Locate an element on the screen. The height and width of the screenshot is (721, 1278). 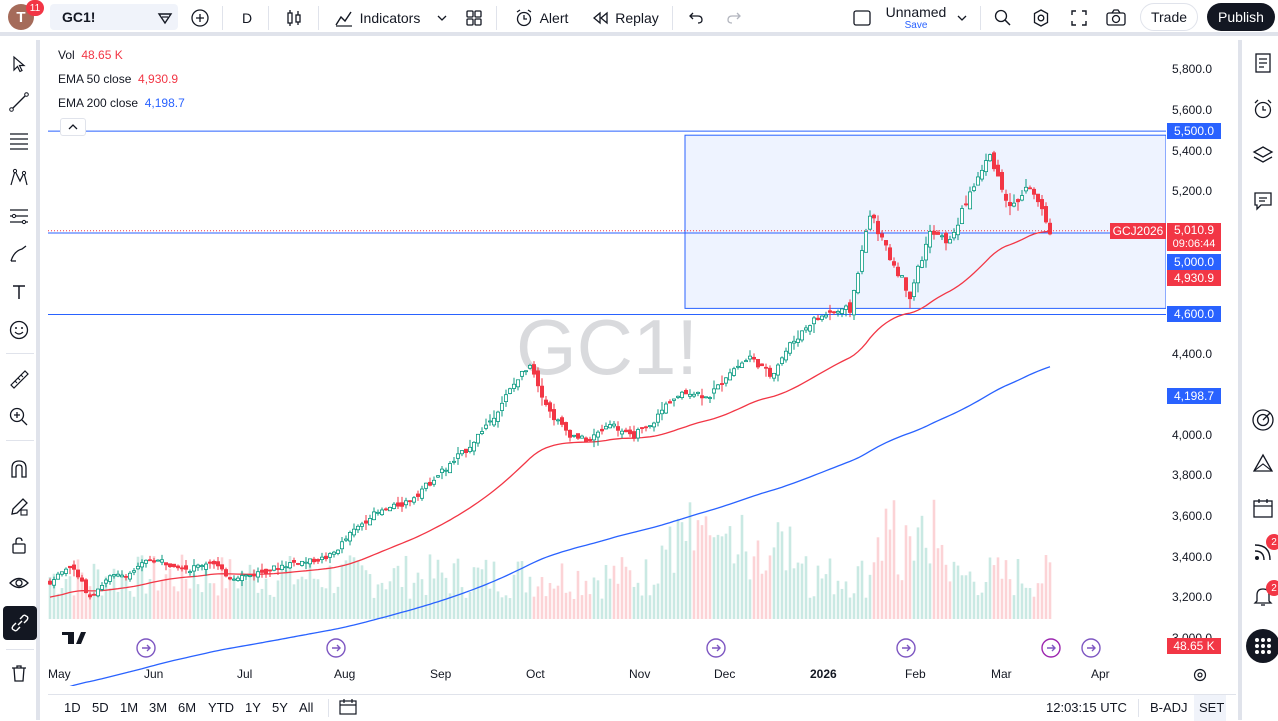
notifications-bell-icon is located at coordinates (1263, 596).